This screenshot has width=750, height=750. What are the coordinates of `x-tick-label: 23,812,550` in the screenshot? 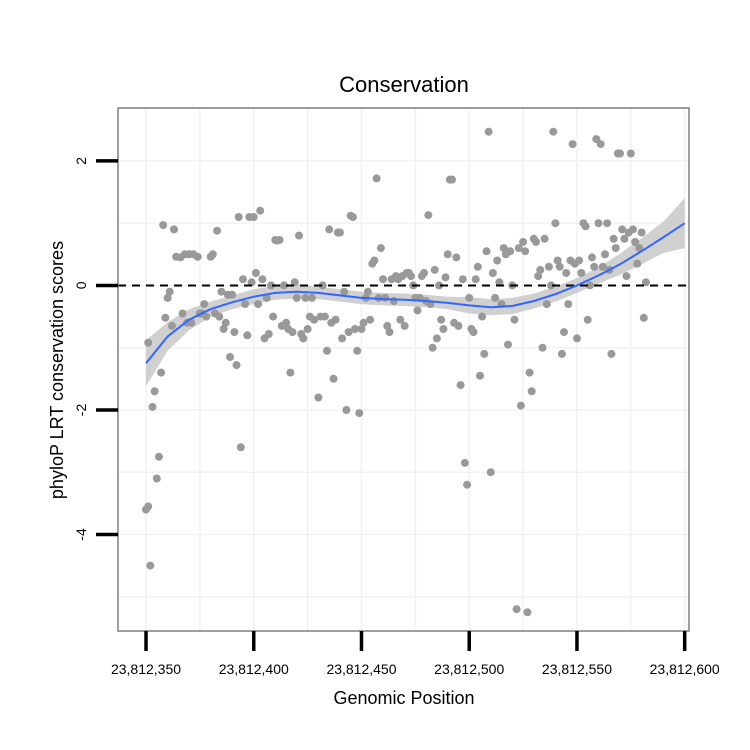 It's located at (577, 669).